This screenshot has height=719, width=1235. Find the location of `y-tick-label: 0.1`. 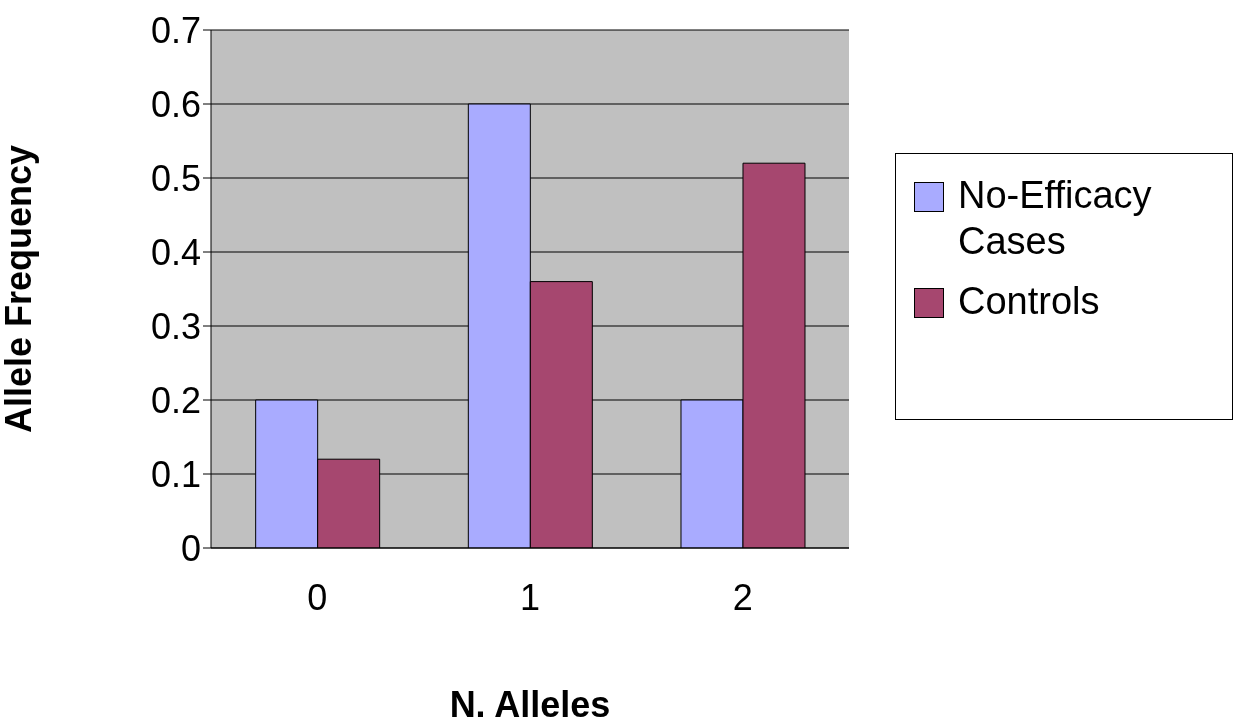

y-tick-label: 0.1 is located at coordinates (175, 474).